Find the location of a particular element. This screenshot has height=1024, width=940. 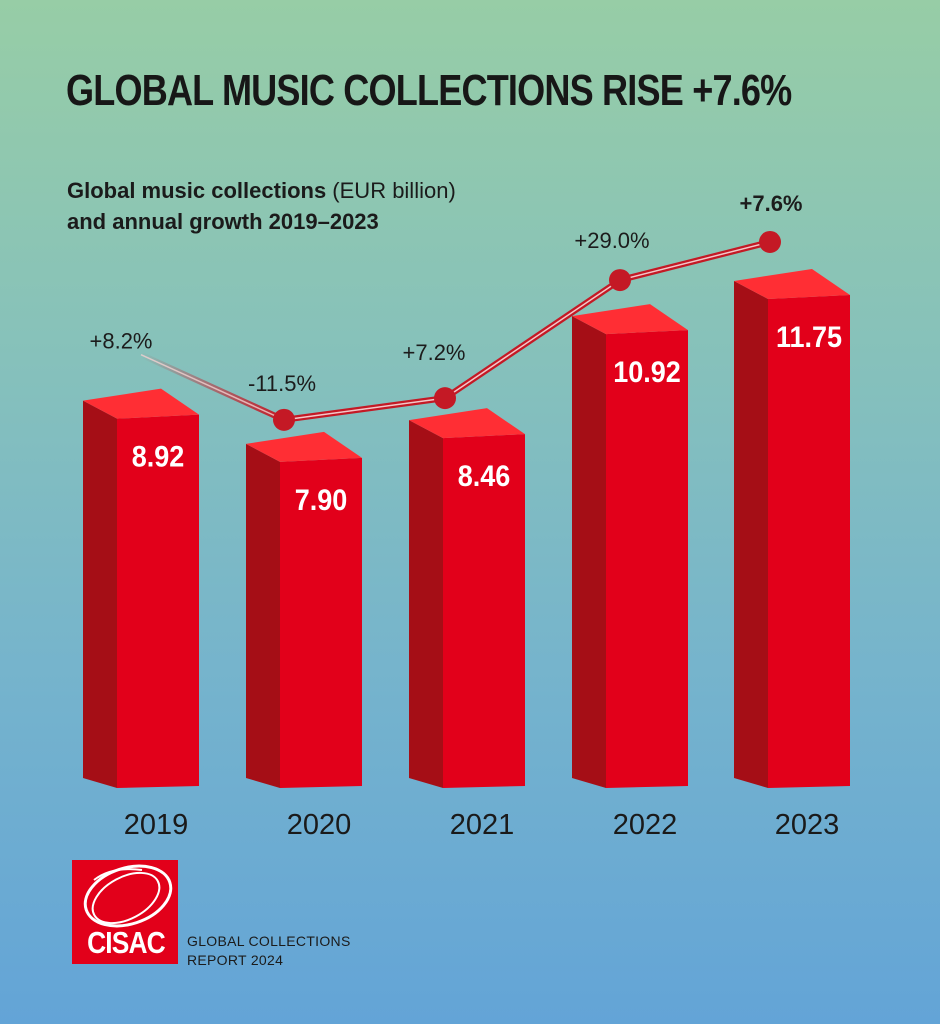

bar-2021 is located at coordinates (467, 598).